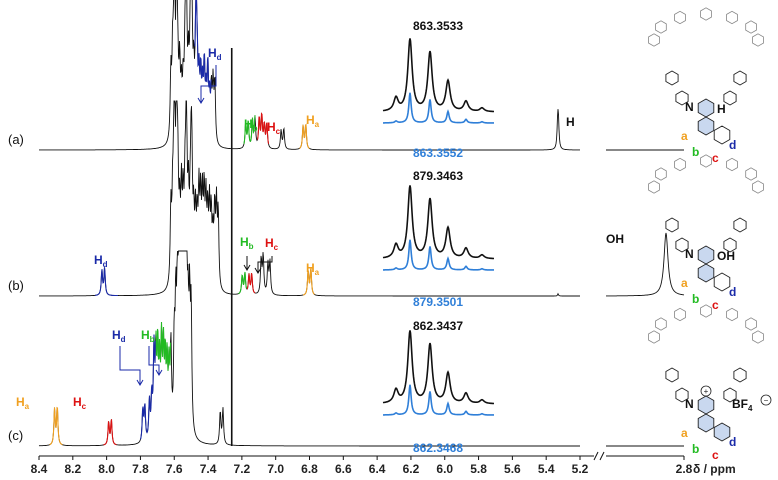 This screenshot has width=778, height=480. What do you see at coordinates (438, 448) in the screenshot?
I see `ms-calc-value: 862.3468` at bounding box center [438, 448].